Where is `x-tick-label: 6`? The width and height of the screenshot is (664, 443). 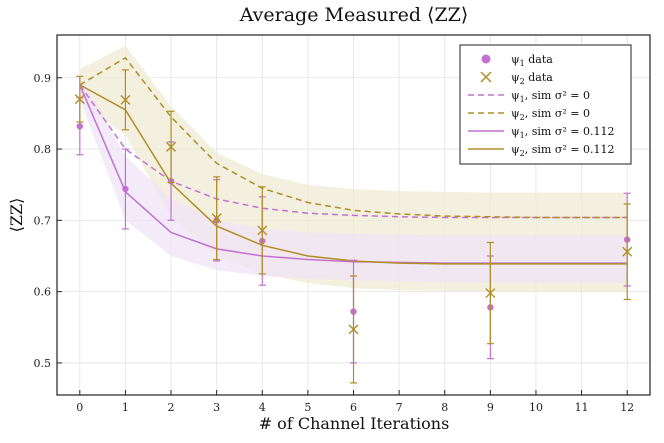
x-tick-label: 6 is located at coordinates (353, 407).